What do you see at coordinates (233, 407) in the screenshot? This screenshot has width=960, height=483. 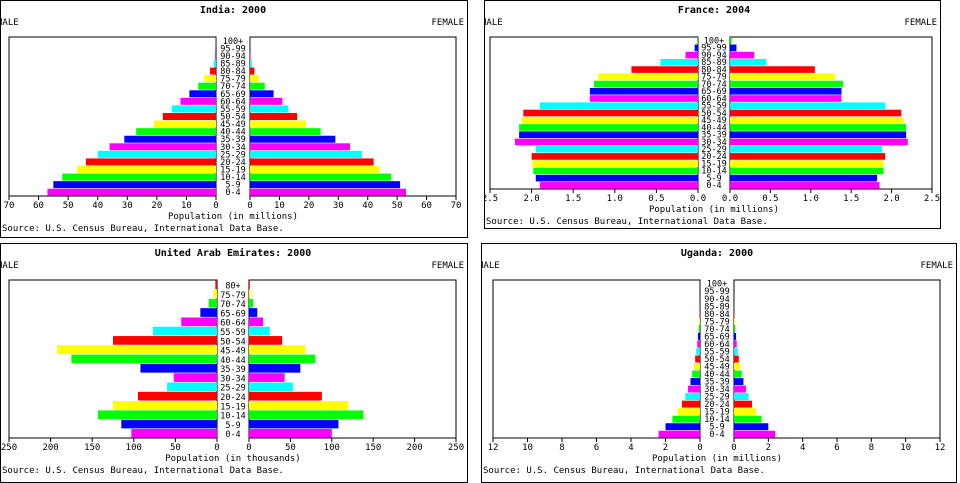 I see `age-group-label: 15-19` at bounding box center [233, 407].